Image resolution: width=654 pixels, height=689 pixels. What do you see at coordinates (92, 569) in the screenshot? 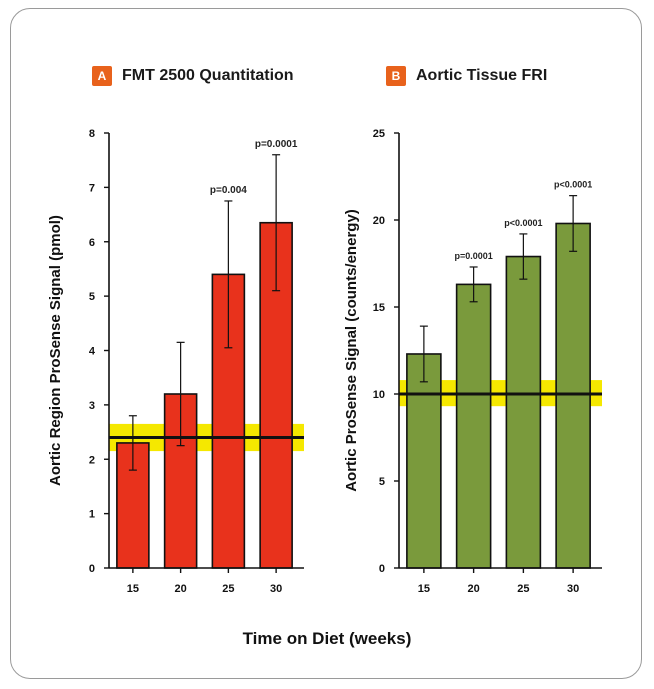
I see `panel-a-y-tick-label: 0` at bounding box center [92, 569].